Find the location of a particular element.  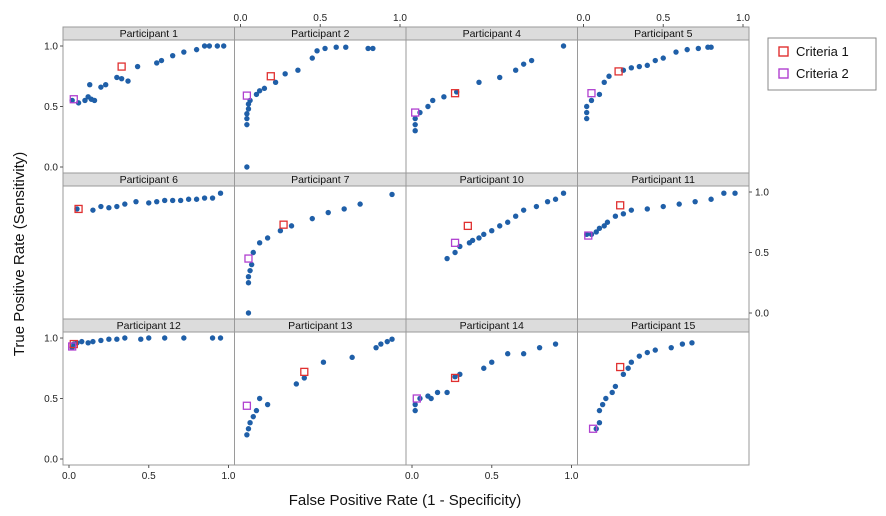

panel-title: Participant 15 is located at coordinates (663, 326).